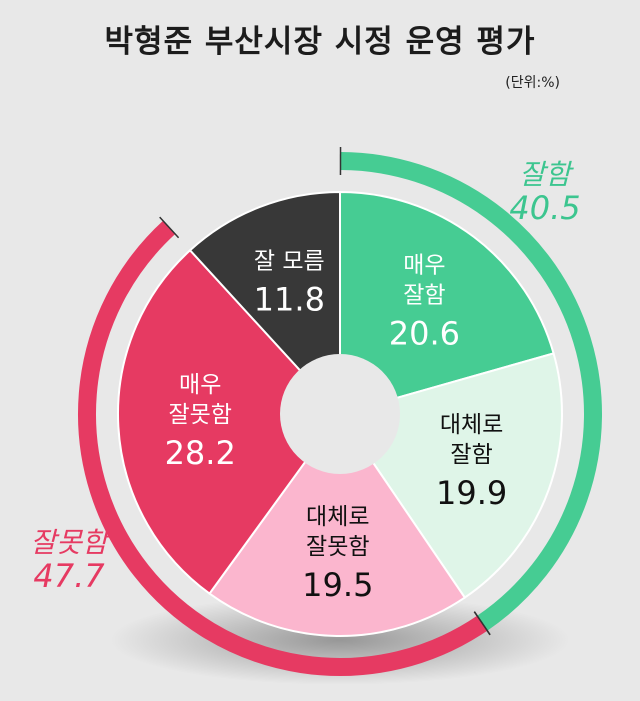 This screenshot has height=701, width=640. What do you see at coordinates (340, 640) in the screenshot?
I see `chart-shadow` at bounding box center [340, 640].